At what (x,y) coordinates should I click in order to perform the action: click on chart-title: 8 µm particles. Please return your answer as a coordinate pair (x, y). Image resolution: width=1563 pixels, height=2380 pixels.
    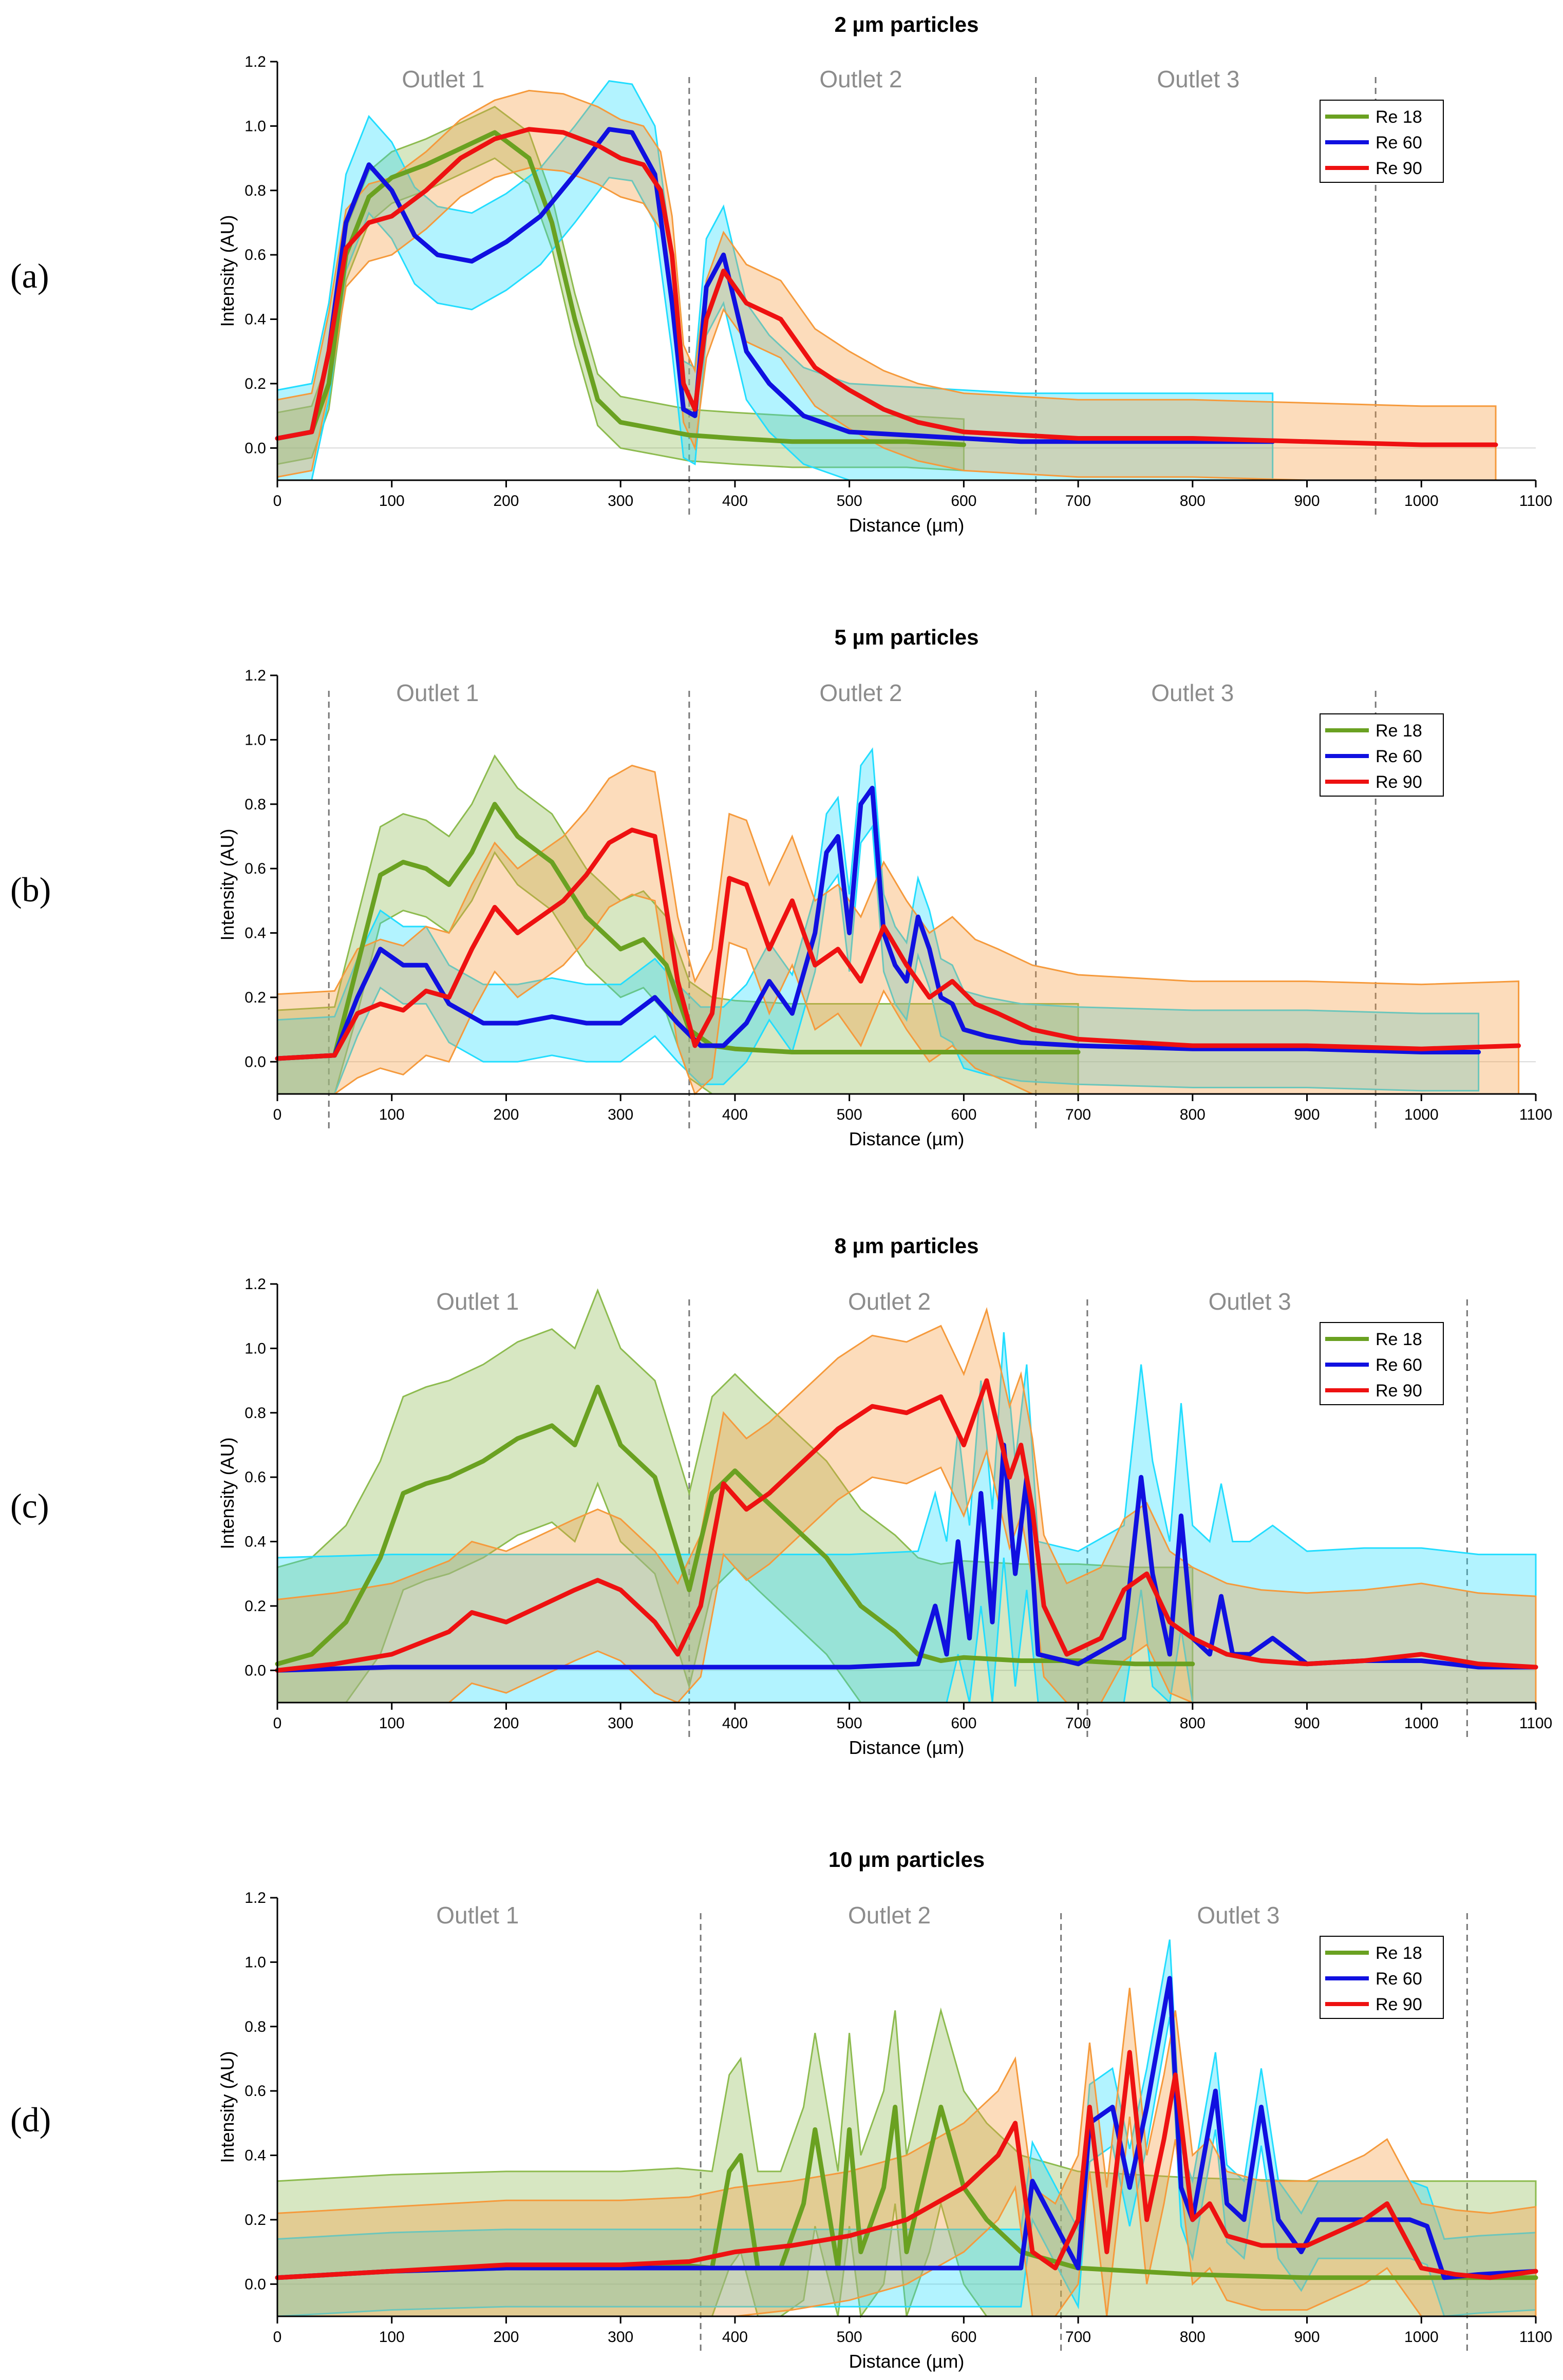
    Looking at the image, I should click on (907, 1246).